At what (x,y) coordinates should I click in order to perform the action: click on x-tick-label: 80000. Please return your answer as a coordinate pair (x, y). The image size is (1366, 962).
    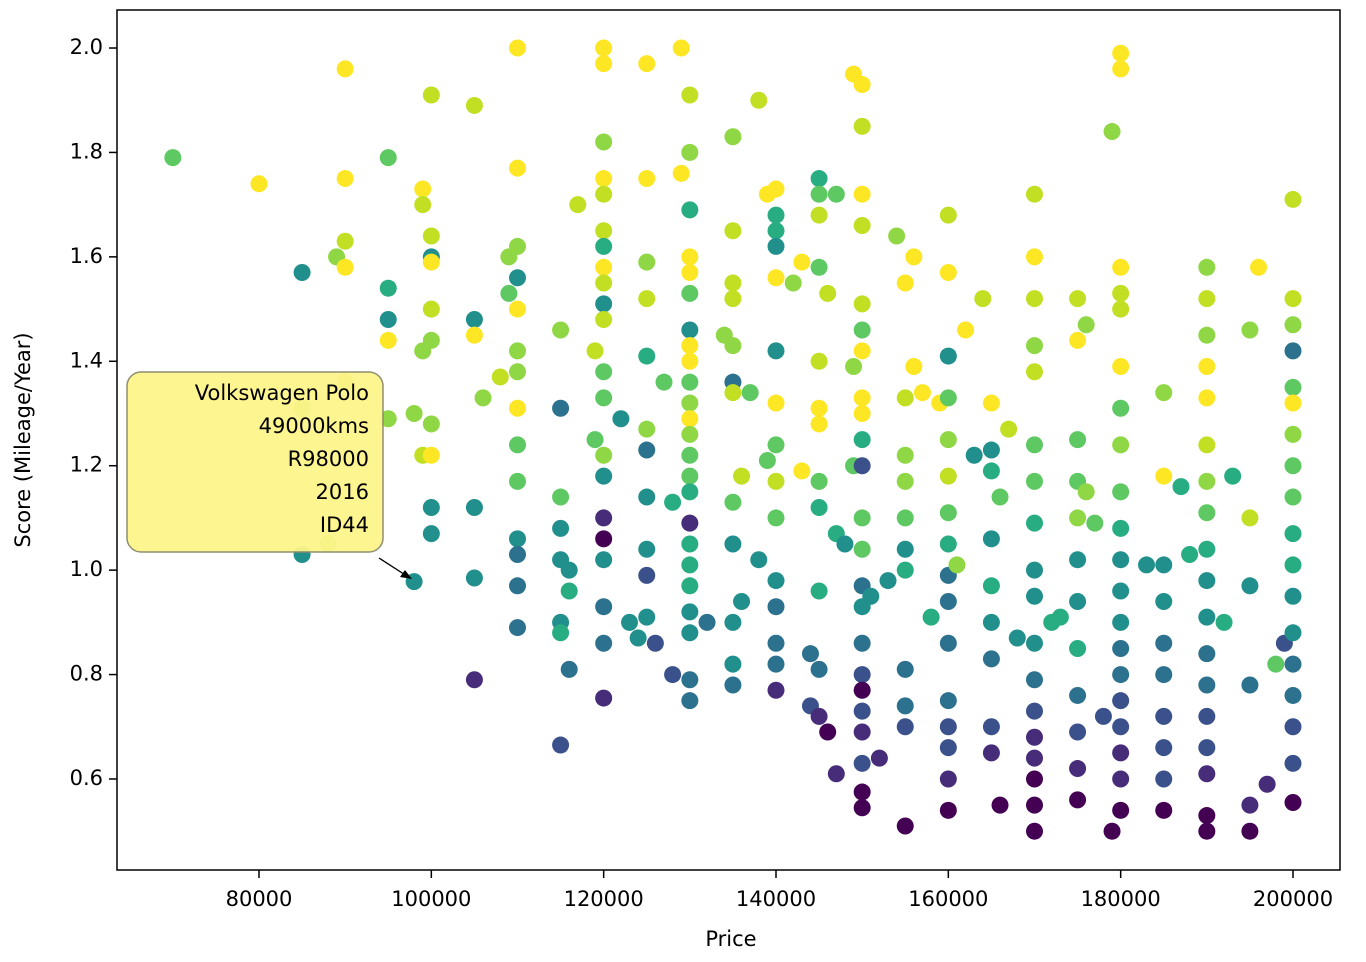
    Looking at the image, I should click on (259, 899).